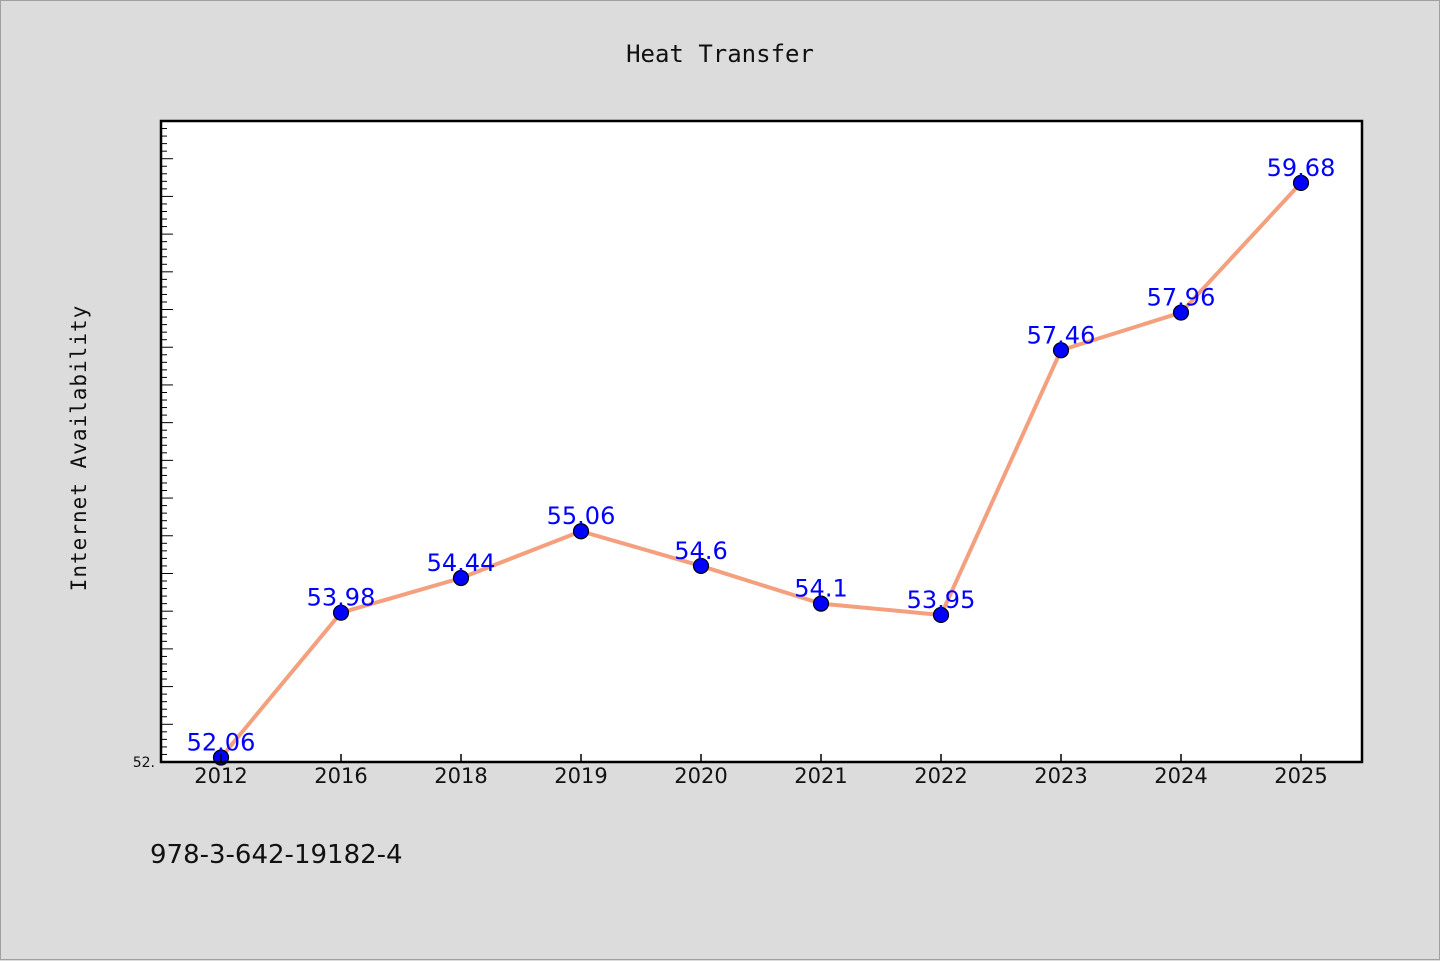 The height and width of the screenshot is (961, 1440). Describe the element at coordinates (820, 589) in the screenshot. I see `data-label: 54.1` at that location.